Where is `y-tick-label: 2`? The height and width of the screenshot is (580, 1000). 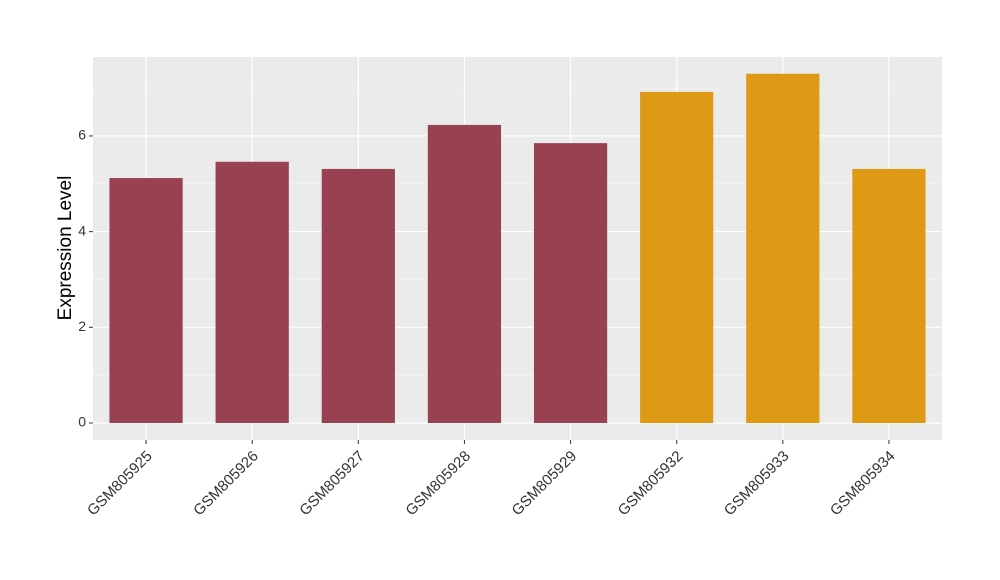
y-tick-label: 2 is located at coordinates (82, 326).